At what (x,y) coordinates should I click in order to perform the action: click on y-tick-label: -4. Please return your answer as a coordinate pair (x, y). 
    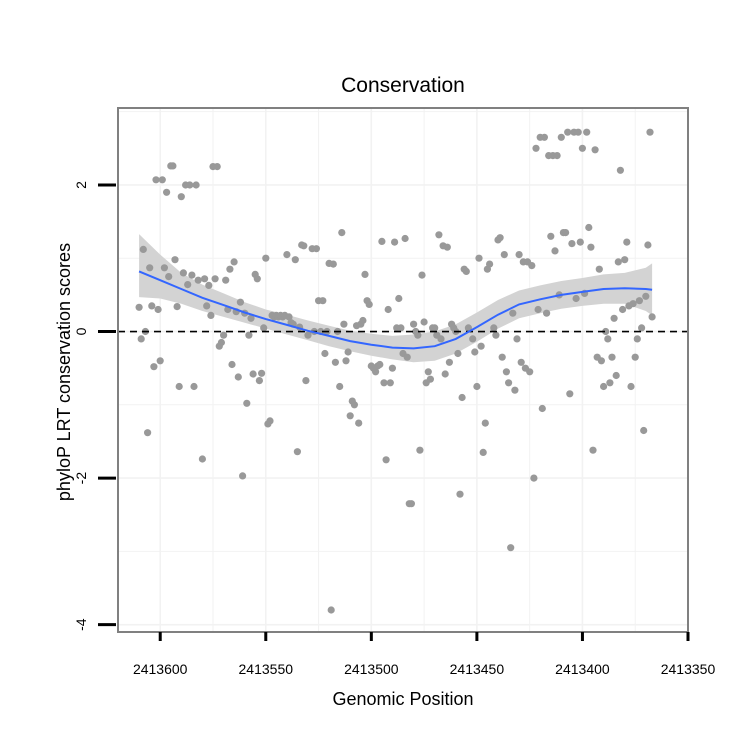
    Looking at the image, I should click on (81, 624).